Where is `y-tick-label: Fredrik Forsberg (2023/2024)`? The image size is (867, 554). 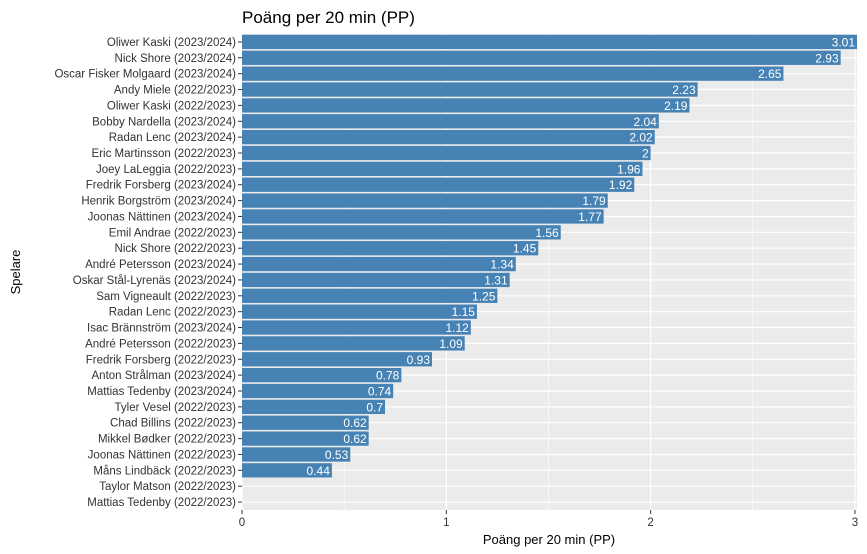 y-tick-label: Fredrik Forsberg (2023/2024) is located at coordinates (161, 186).